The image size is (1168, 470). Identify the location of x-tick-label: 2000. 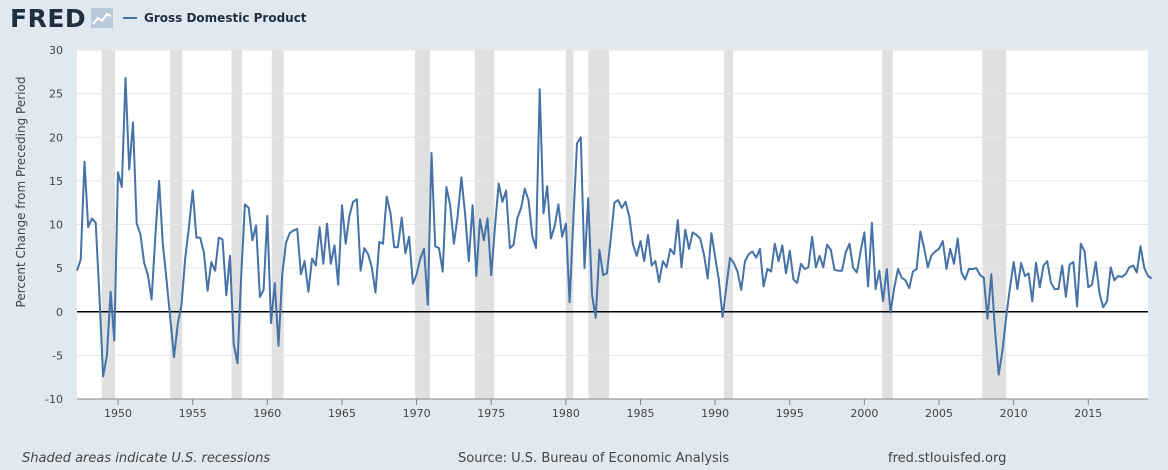
(864, 413).